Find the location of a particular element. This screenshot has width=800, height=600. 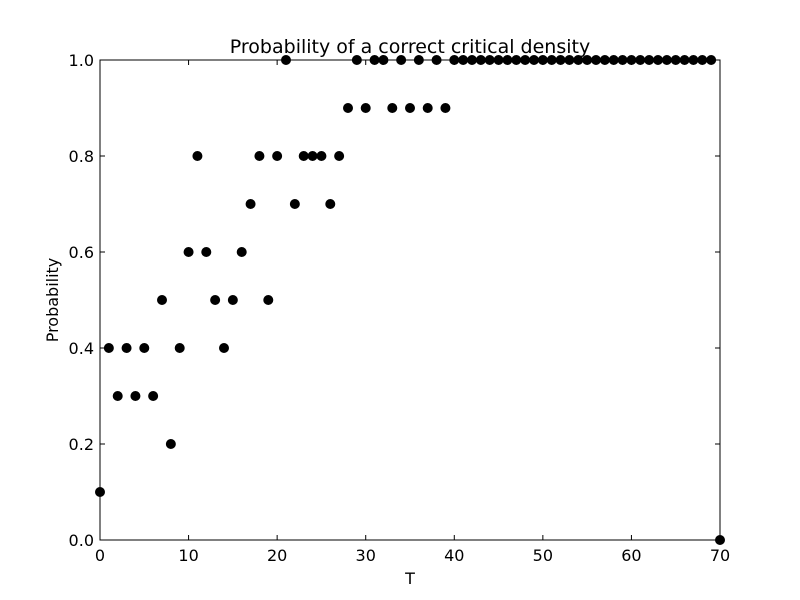

y-tick-label: 0.2 is located at coordinates (81, 444).